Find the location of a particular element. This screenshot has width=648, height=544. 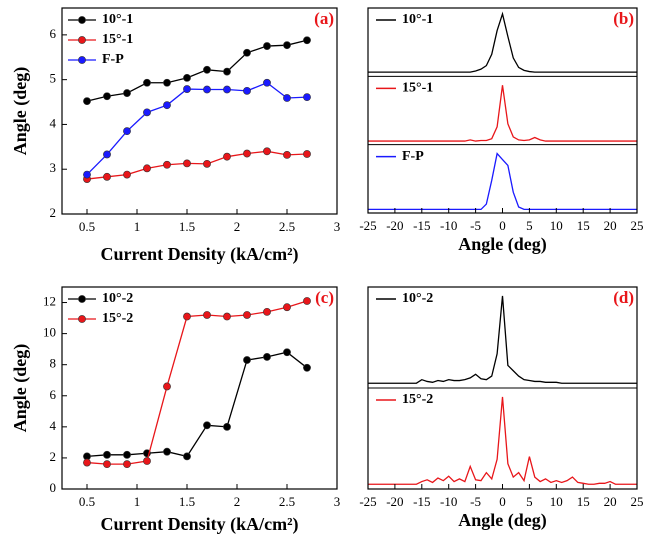

y-axis-label: Angle (deg) is located at coordinates (20, 111).